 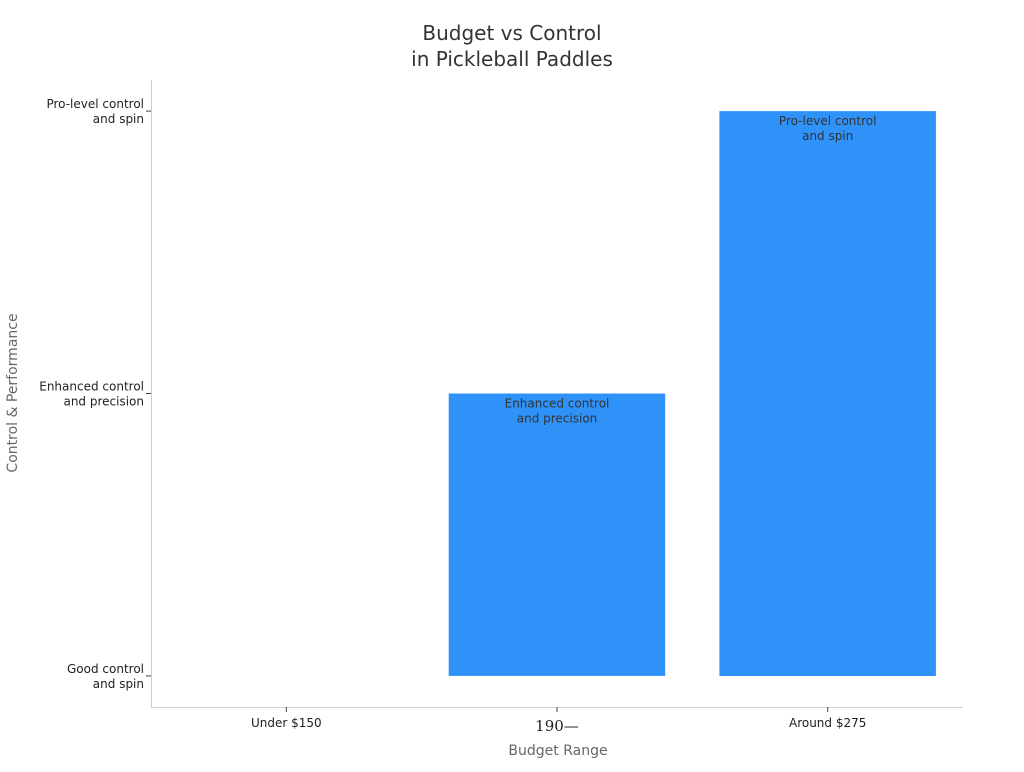 What do you see at coordinates (118, 119) in the screenshot?
I see `y-tick-label-2-line-2: and spin` at bounding box center [118, 119].